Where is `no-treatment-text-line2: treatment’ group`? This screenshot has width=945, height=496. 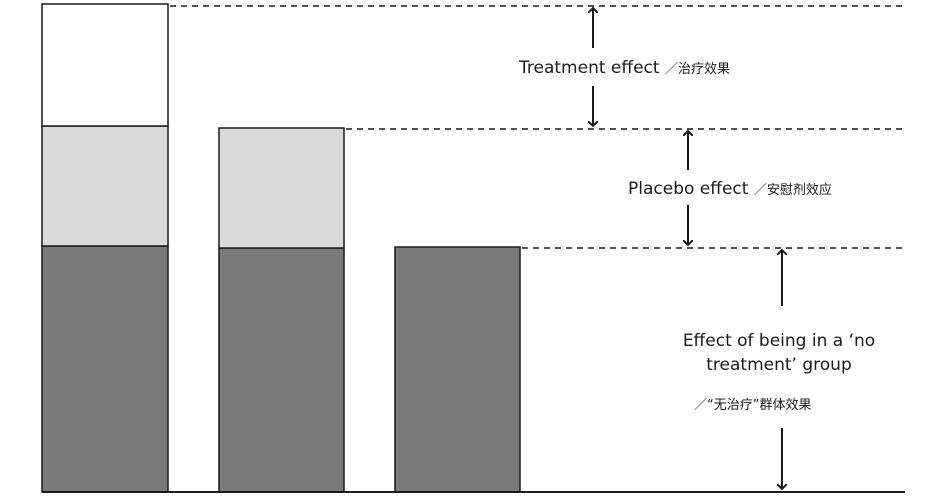
no-treatment-text-line2: treatment’ group is located at coordinates (779, 365).